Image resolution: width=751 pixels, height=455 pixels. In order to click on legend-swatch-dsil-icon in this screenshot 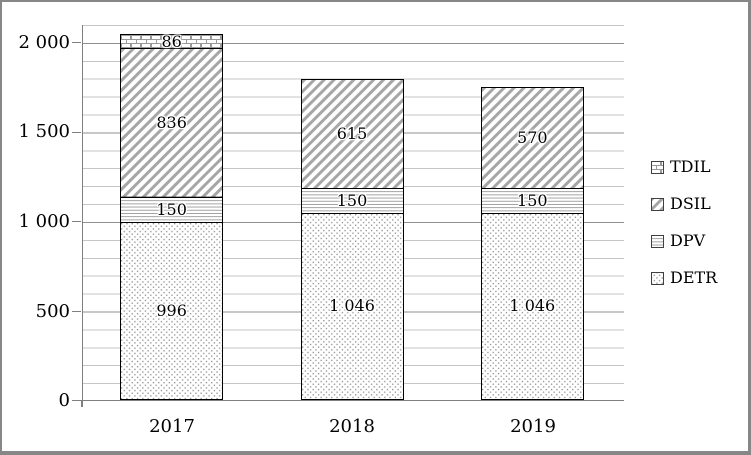, I will do `click(657, 204)`.